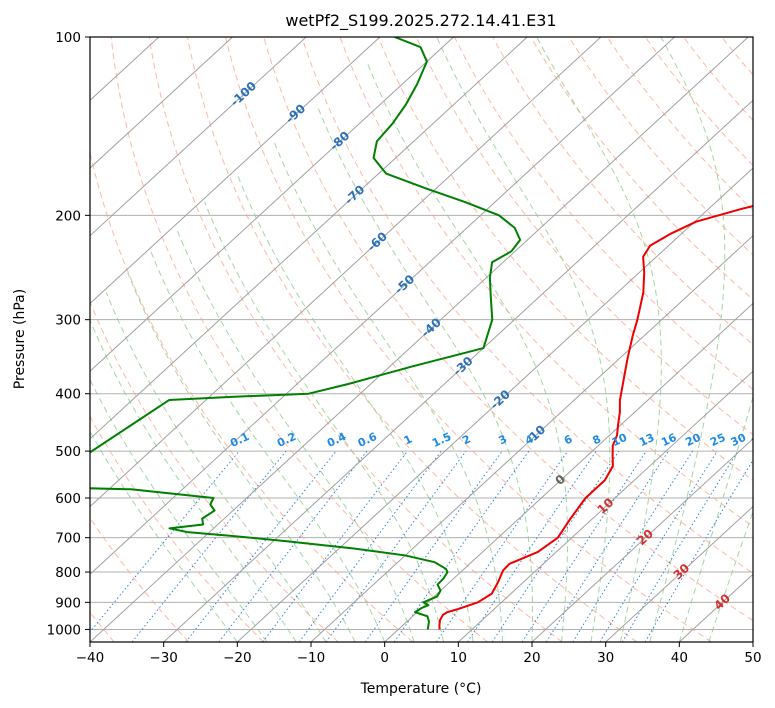 The image size is (775, 708). I want to click on mixing-ratio-label: 0.2, so click(286, 440).